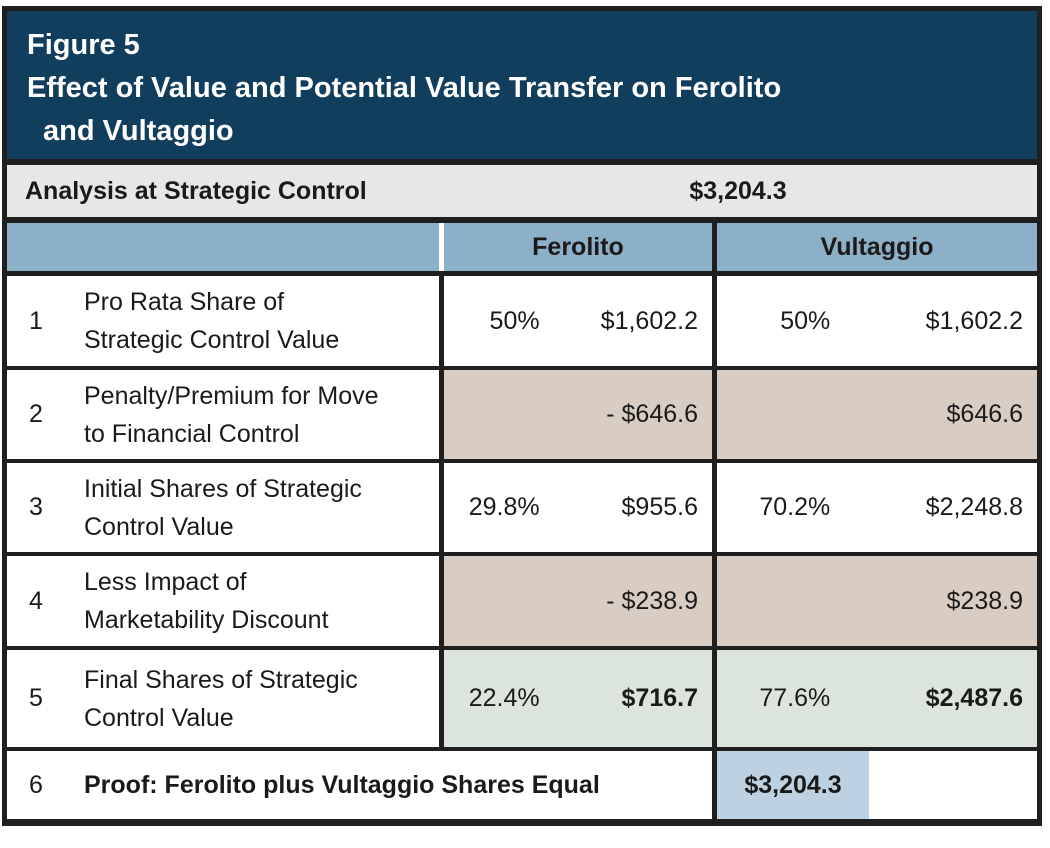  I want to click on analysis-value: $3,204.3, so click(738, 190).